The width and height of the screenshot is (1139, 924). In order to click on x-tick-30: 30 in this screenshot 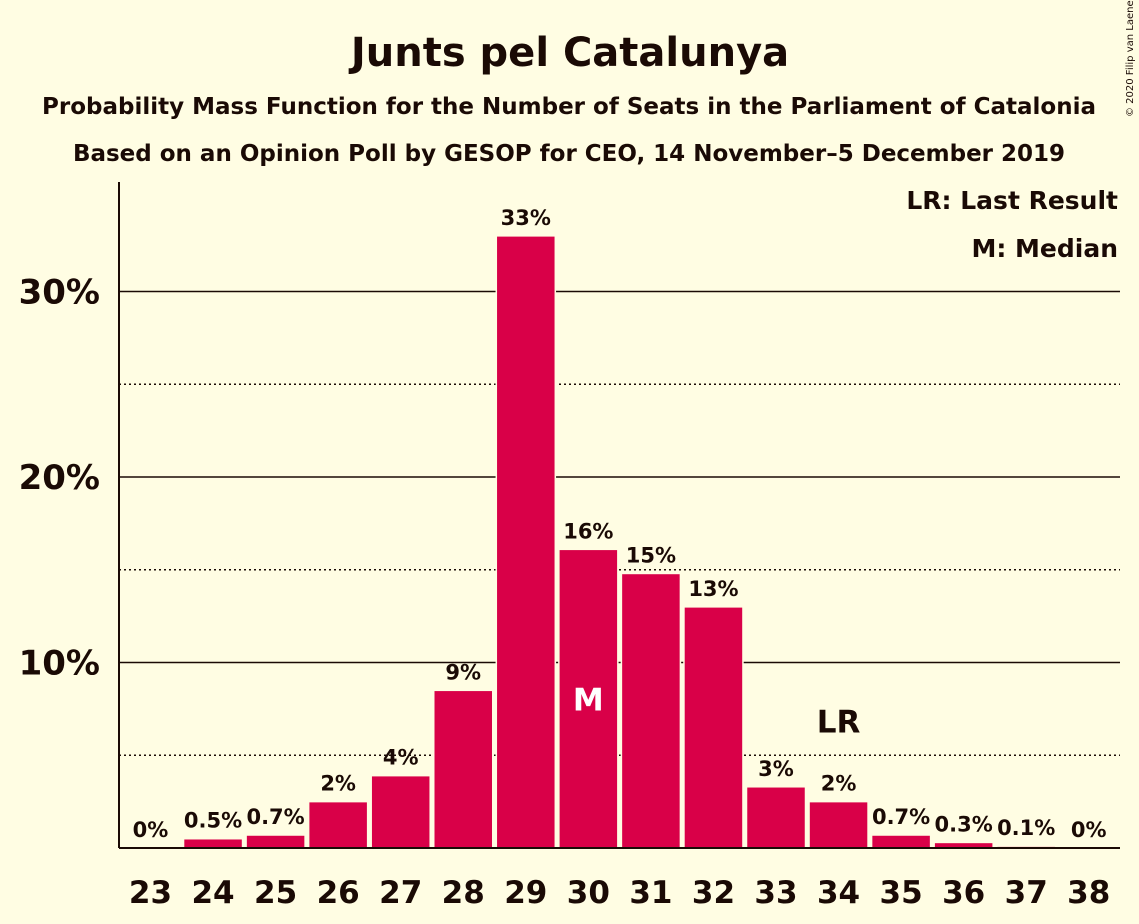, I will do `click(588, 893)`.